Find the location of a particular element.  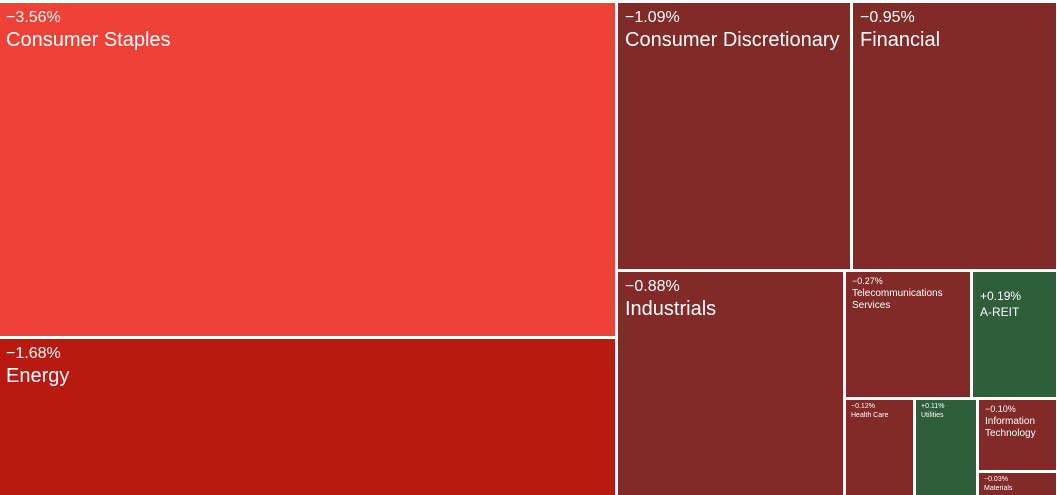

tile-financial: −0.95% Financial is located at coordinates (954, 136).